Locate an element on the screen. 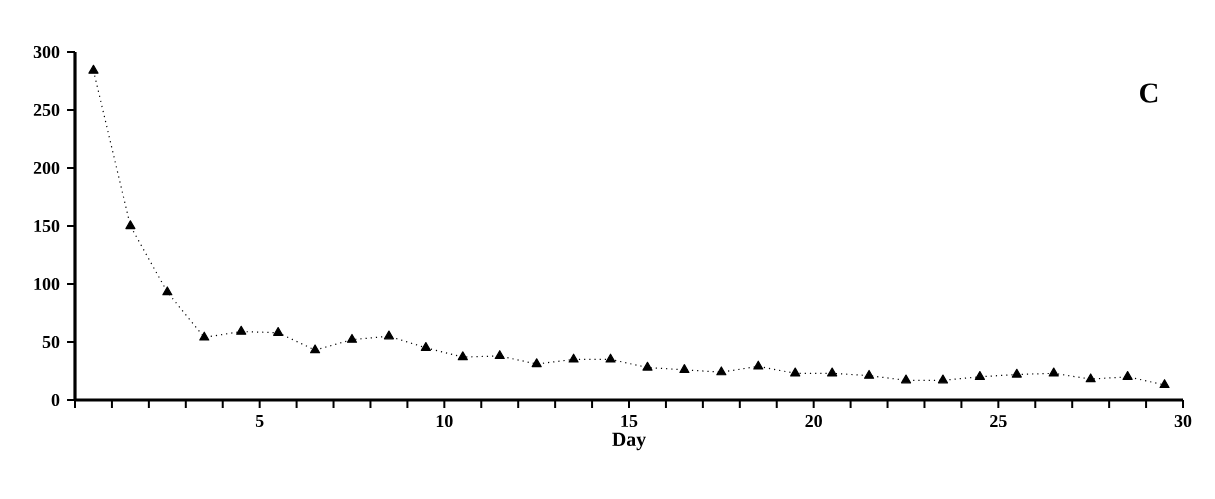 The height and width of the screenshot is (499, 1215). y-tick-label: 150 is located at coordinates (47, 226).